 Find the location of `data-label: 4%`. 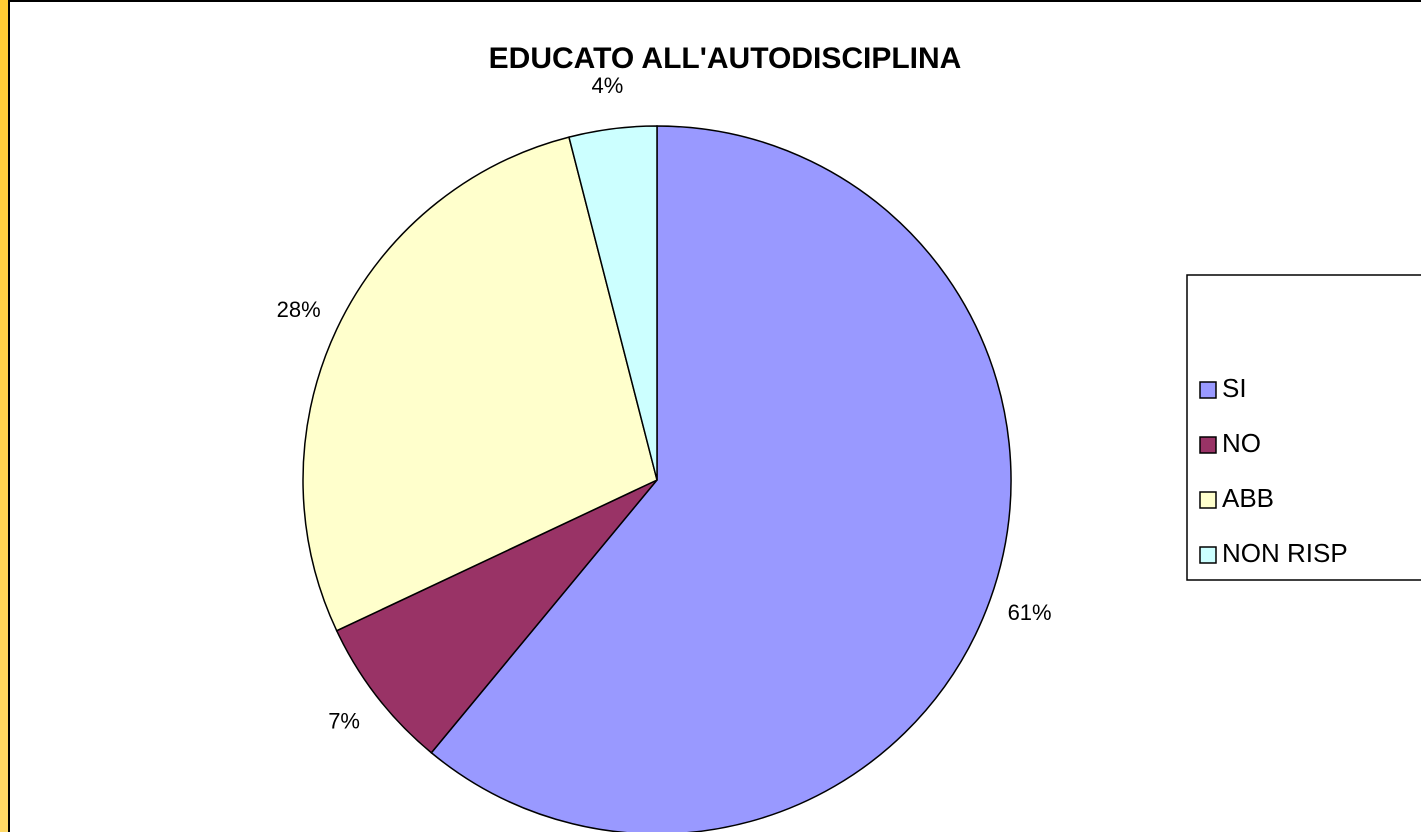

data-label: 4% is located at coordinates (607, 85).